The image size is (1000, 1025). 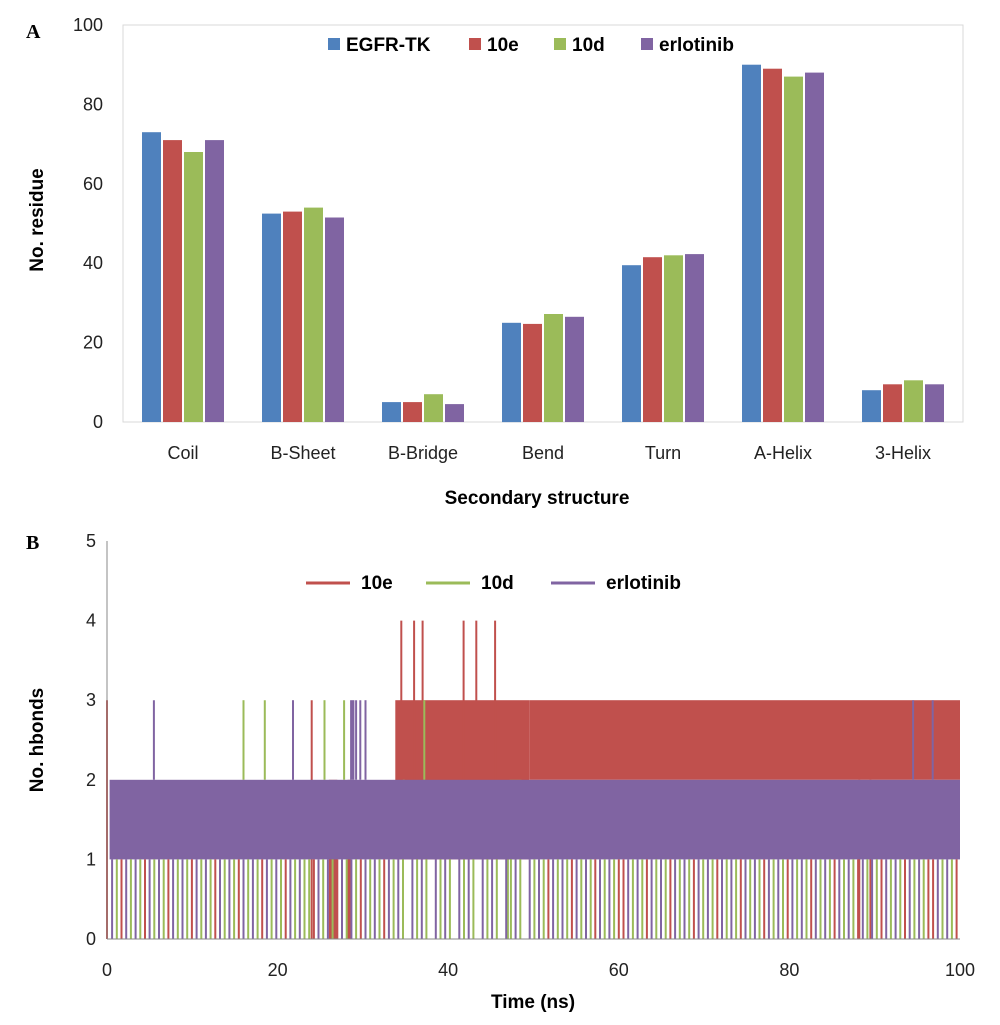 What do you see at coordinates (271, 317) in the screenshot?
I see `bar-egfr-tk-b-sheet` at bounding box center [271, 317].